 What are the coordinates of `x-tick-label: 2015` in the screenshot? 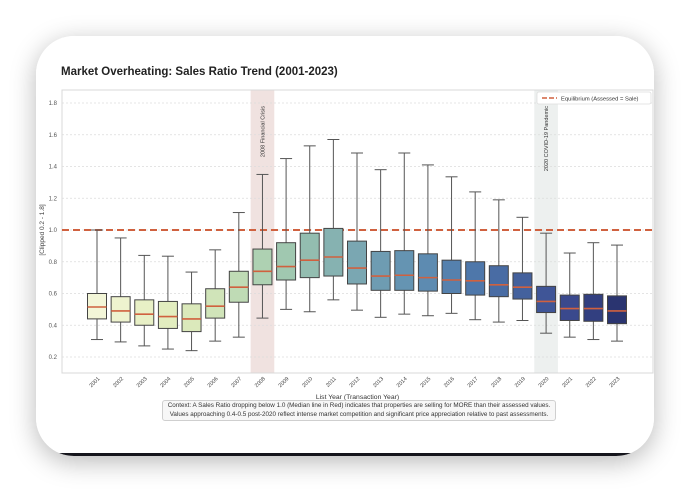 It's located at (425, 382).